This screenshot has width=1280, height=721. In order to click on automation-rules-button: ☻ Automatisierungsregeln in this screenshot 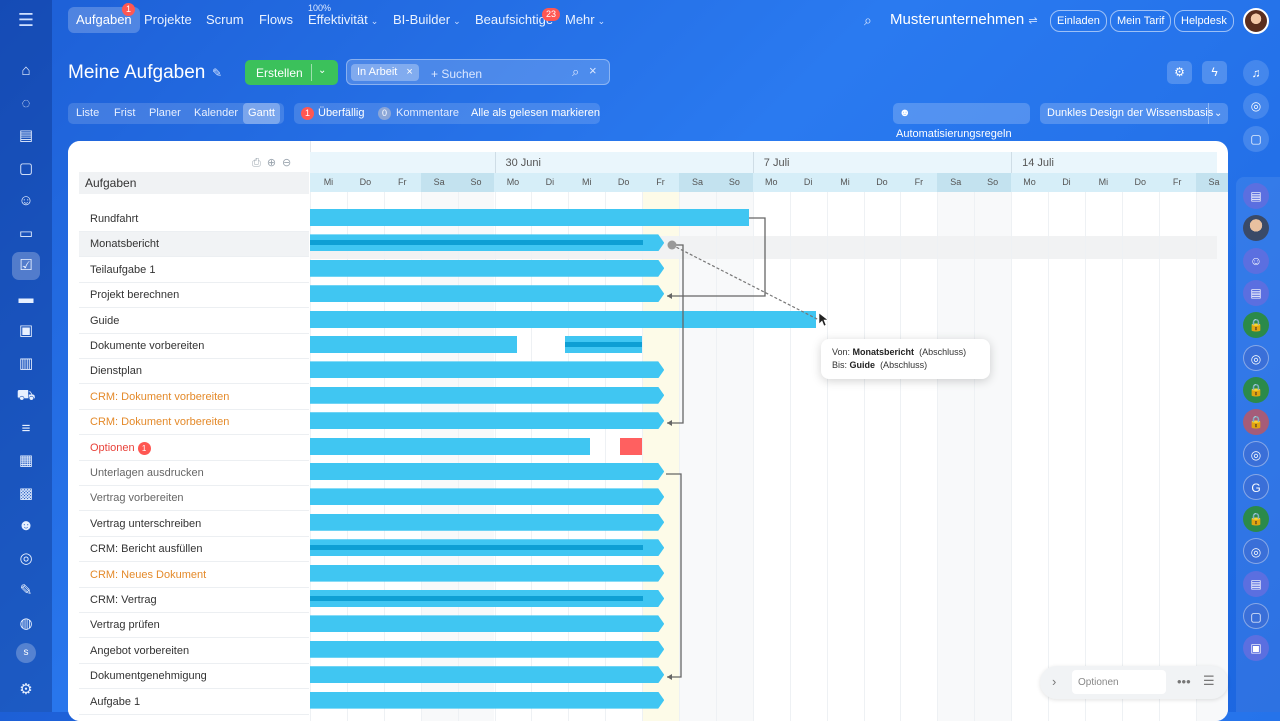, I will do `click(961, 121)`.